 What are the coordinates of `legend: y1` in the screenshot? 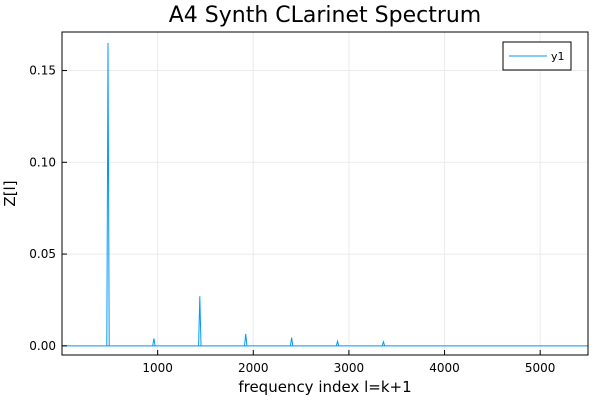 It's located at (537, 56).